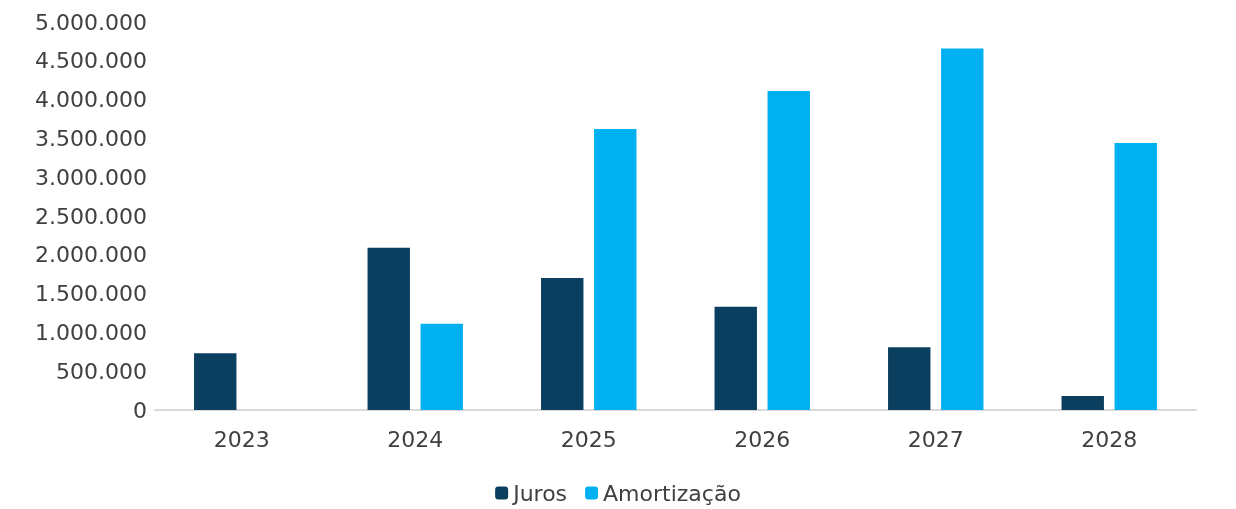 This screenshot has height=509, width=1236. I want to click on y-tick-label: 5.000.000, so click(91, 22).